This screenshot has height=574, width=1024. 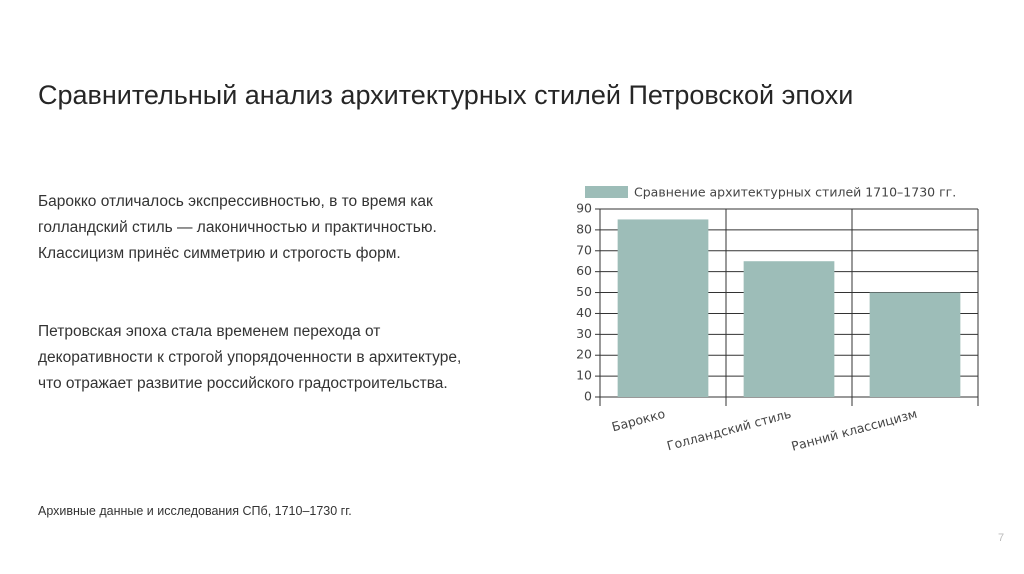 I want to click on x-tick-label: Барокко, so click(x=638, y=420).